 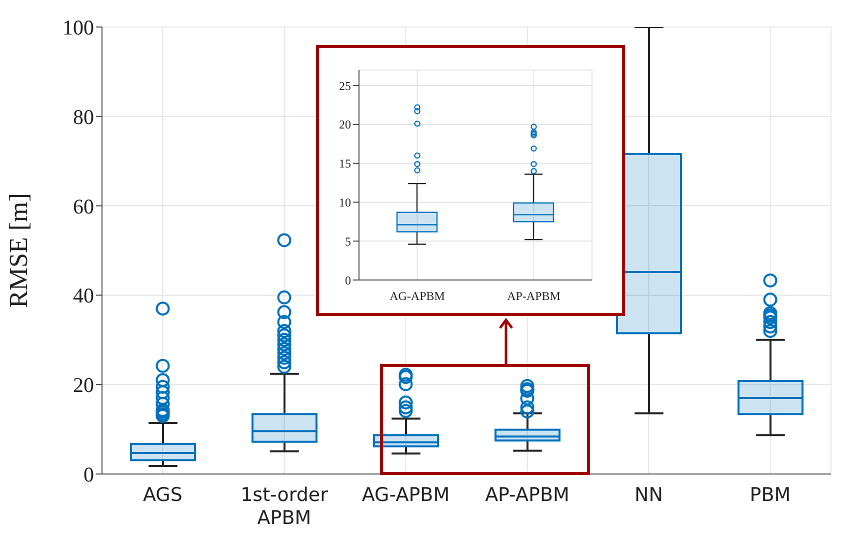 I want to click on x-tick-label: NN, so click(x=648, y=495).